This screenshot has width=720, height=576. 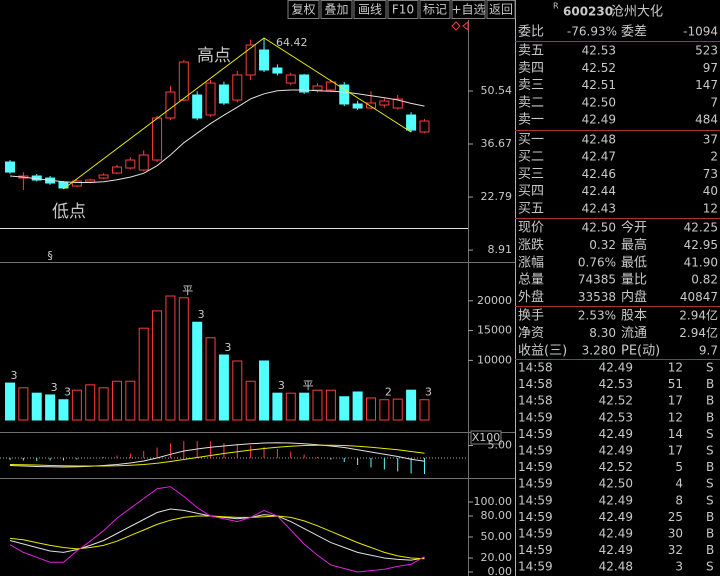 What do you see at coordinates (531, 280) in the screenshot?
I see `stat-label: 总量` at bounding box center [531, 280].